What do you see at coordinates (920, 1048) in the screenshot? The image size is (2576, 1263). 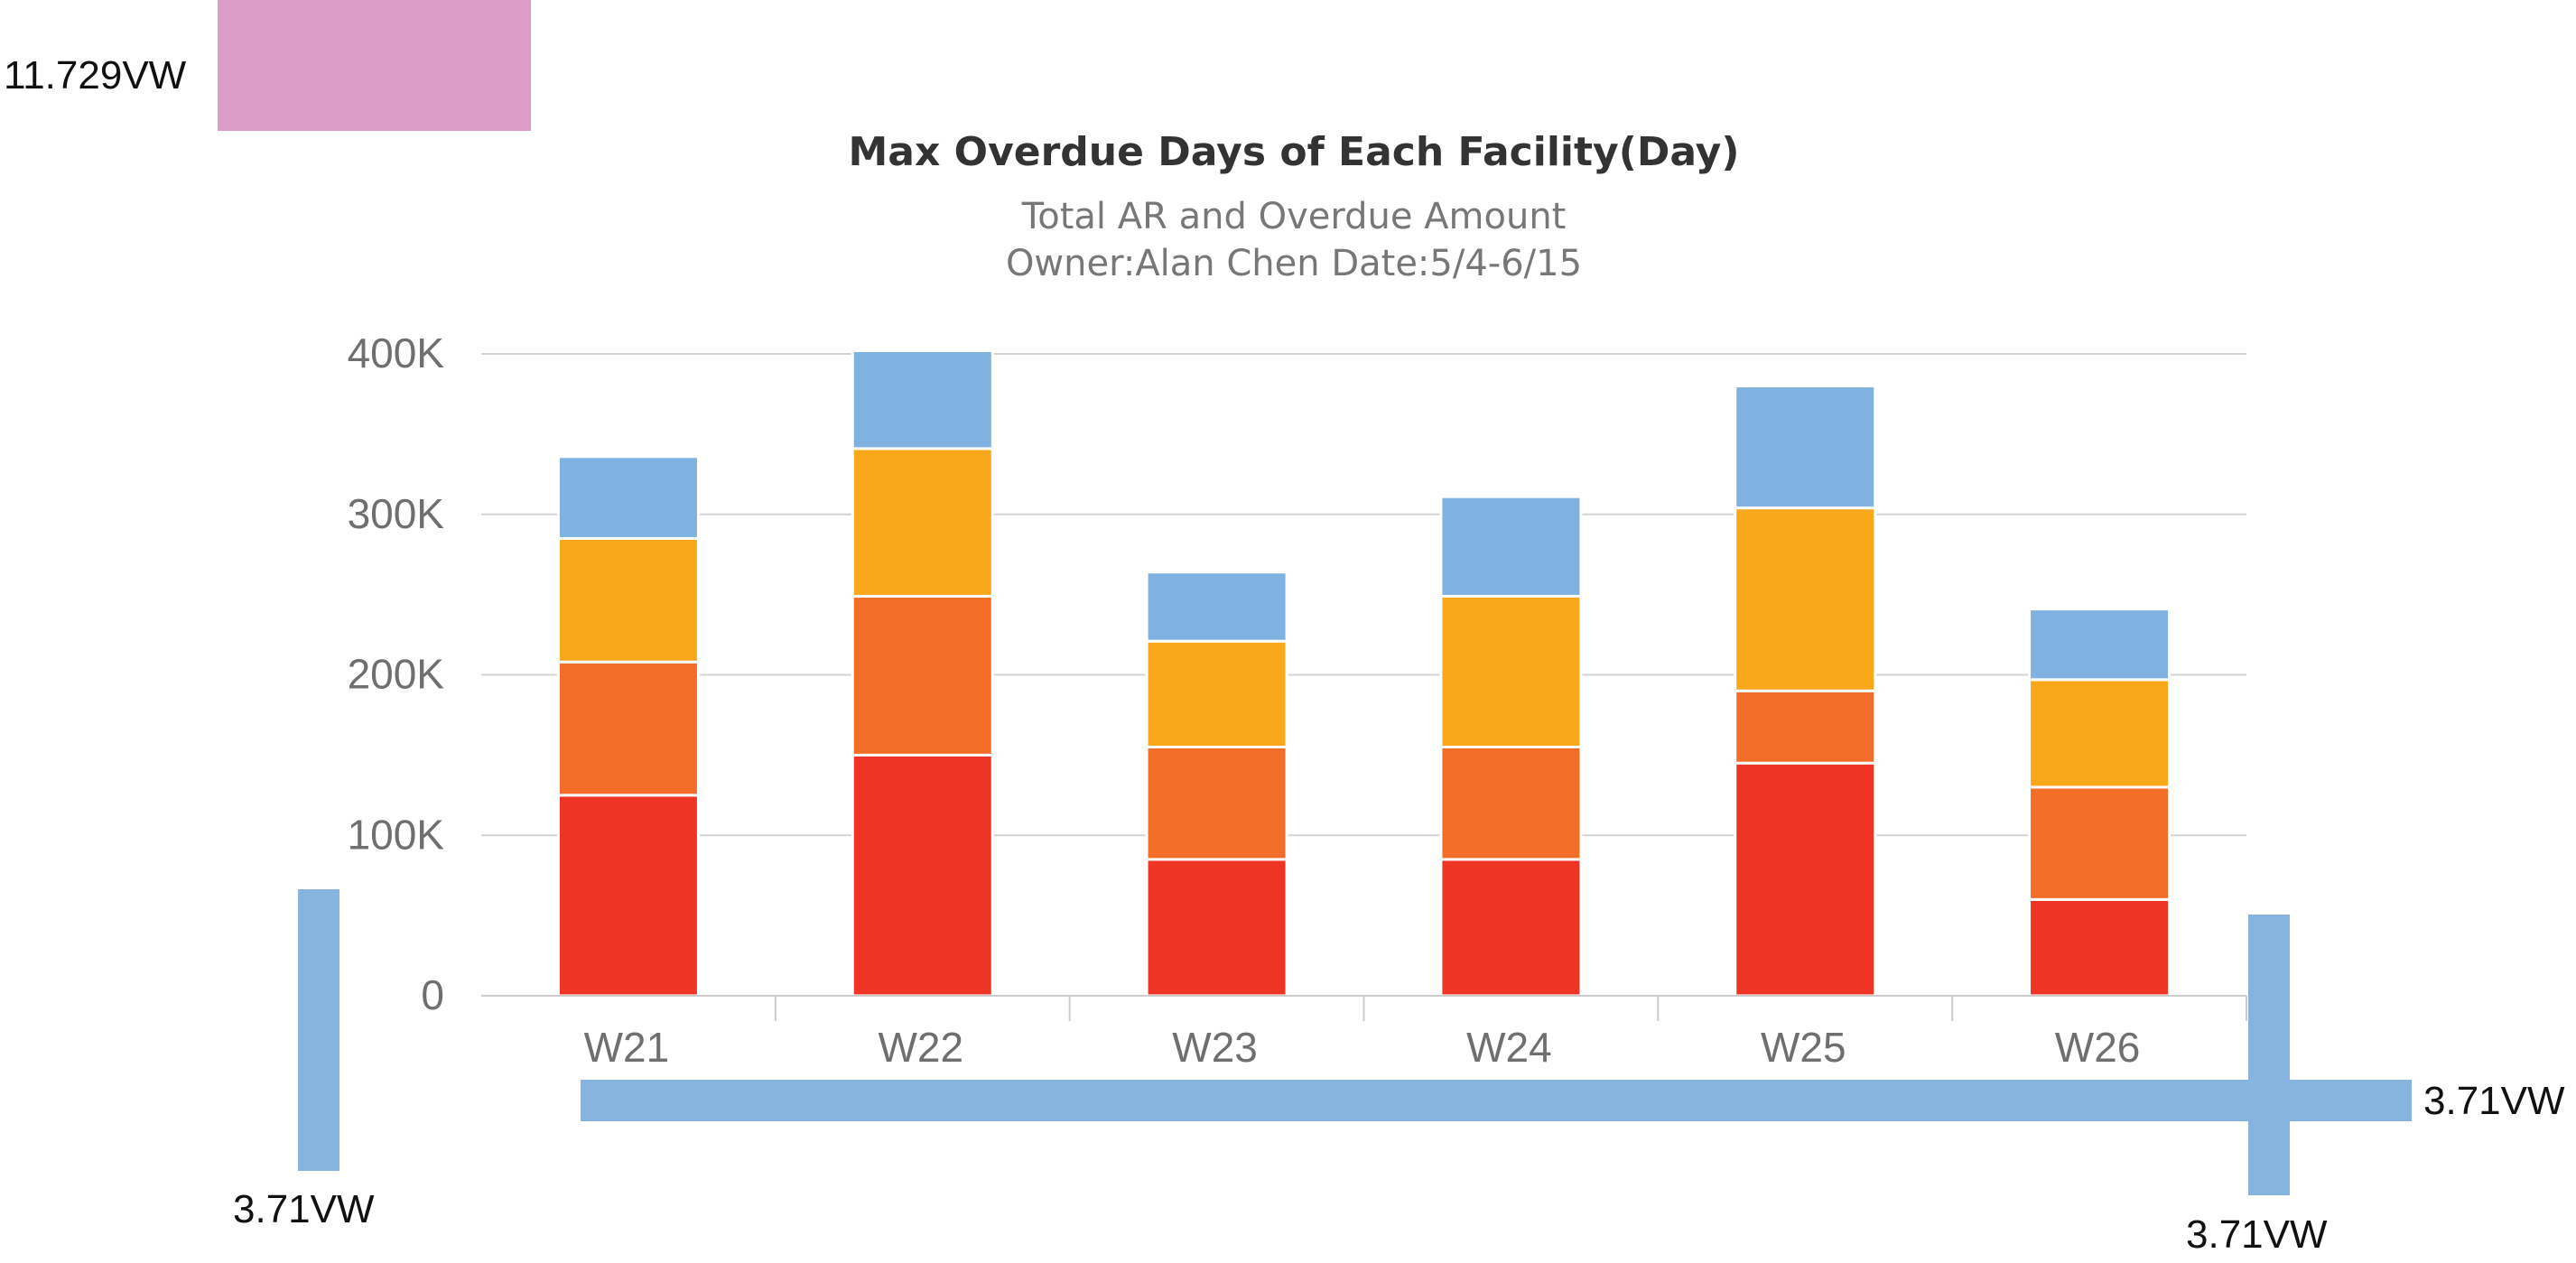 I see `x-tick-label-w22: W22` at bounding box center [920, 1048].